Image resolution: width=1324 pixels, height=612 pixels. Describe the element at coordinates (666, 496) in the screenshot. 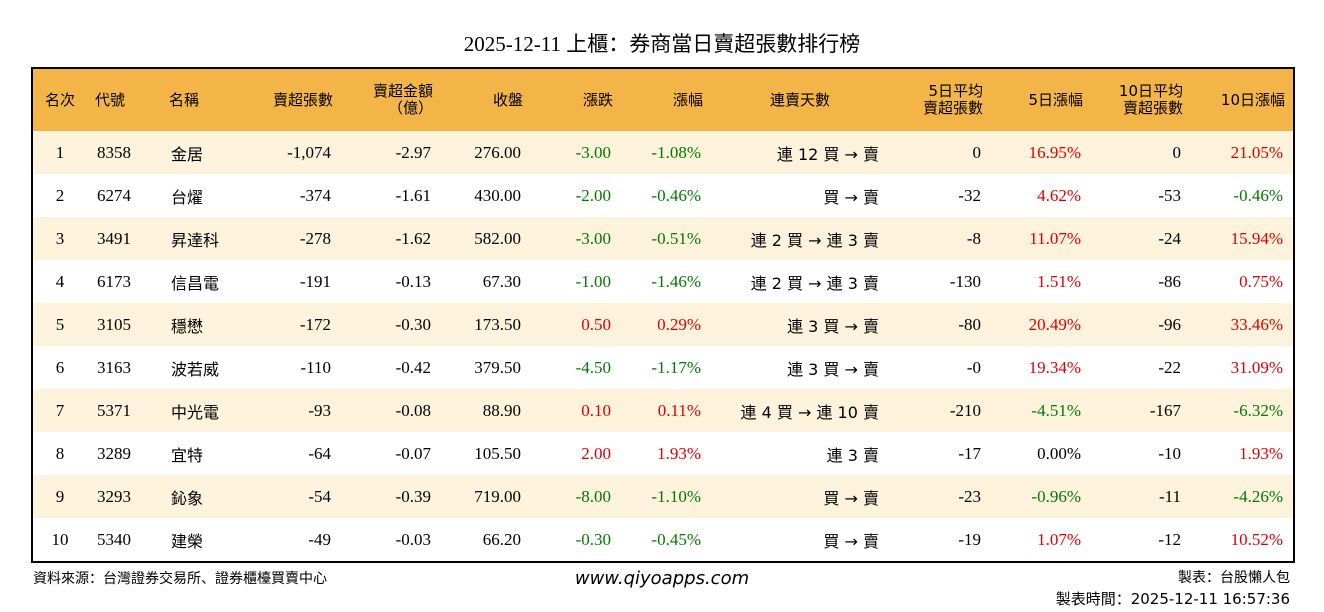

I see `table-cell: -1.10%` at that location.